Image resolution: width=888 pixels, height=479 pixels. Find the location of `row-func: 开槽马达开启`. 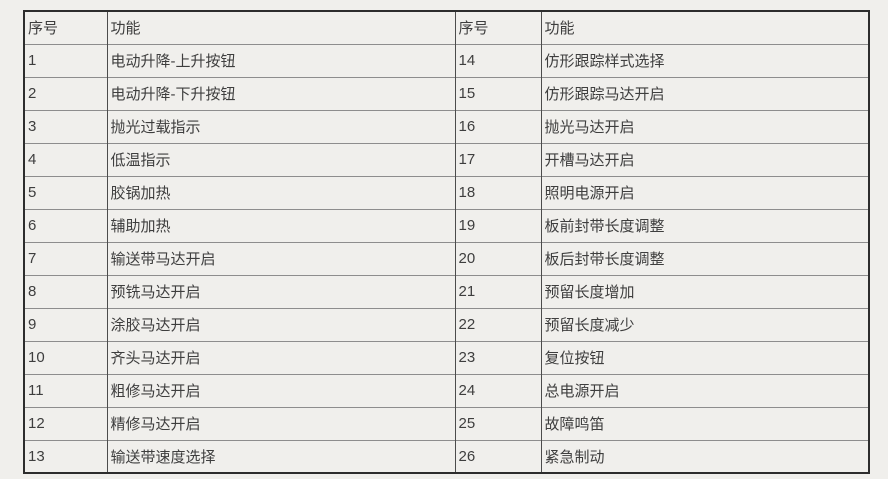

row-func: 开槽马达开启 is located at coordinates (704, 159).